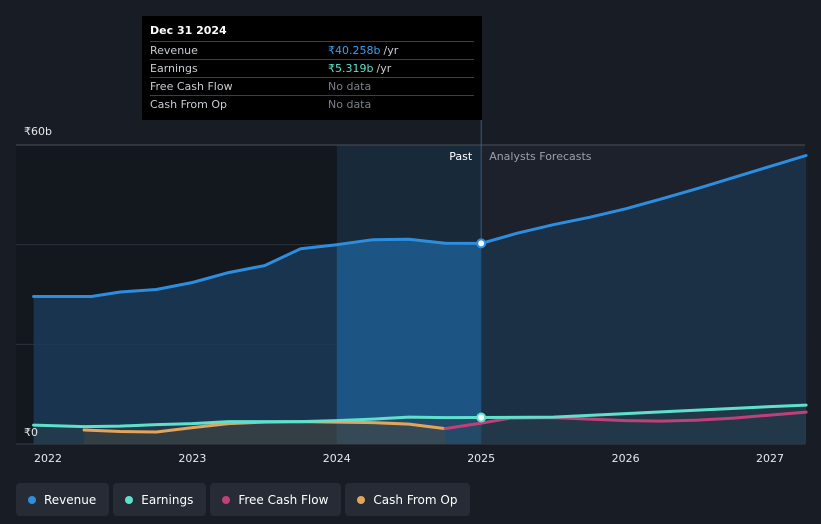 The image size is (821, 524). I want to click on tooltip-label: Free Cash Flow, so click(191, 86).